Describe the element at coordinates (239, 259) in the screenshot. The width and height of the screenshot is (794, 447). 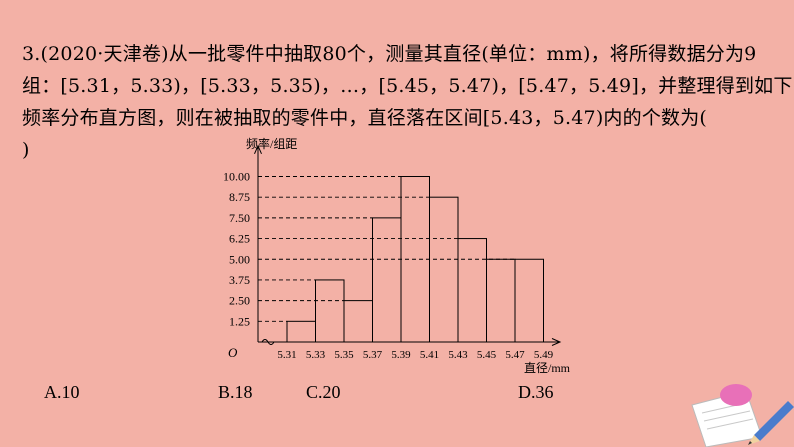
I see `y-tick-label: 5.00` at that location.